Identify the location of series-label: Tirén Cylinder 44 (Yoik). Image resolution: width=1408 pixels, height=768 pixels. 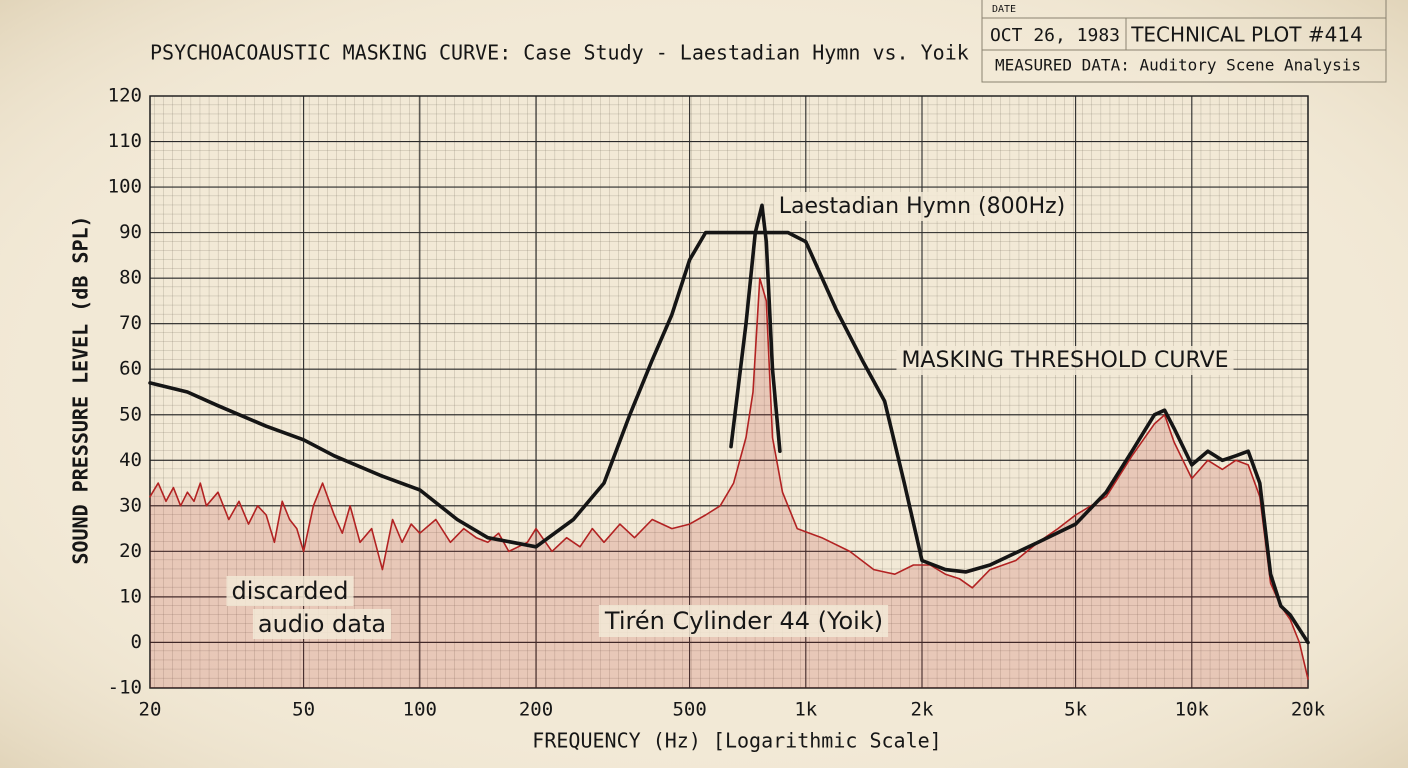
(743, 621).